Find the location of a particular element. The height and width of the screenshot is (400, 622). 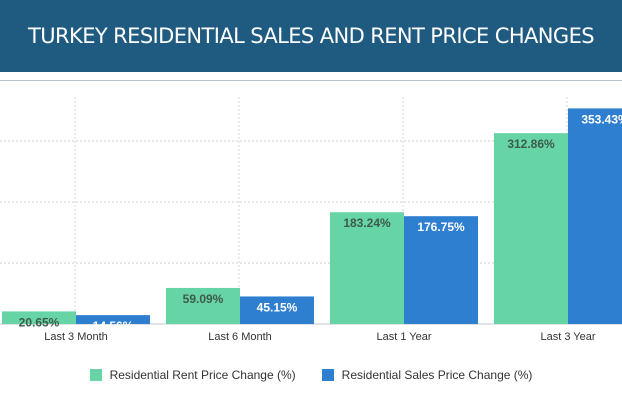

x-tick-label: Last 3 Month is located at coordinates (76, 337).